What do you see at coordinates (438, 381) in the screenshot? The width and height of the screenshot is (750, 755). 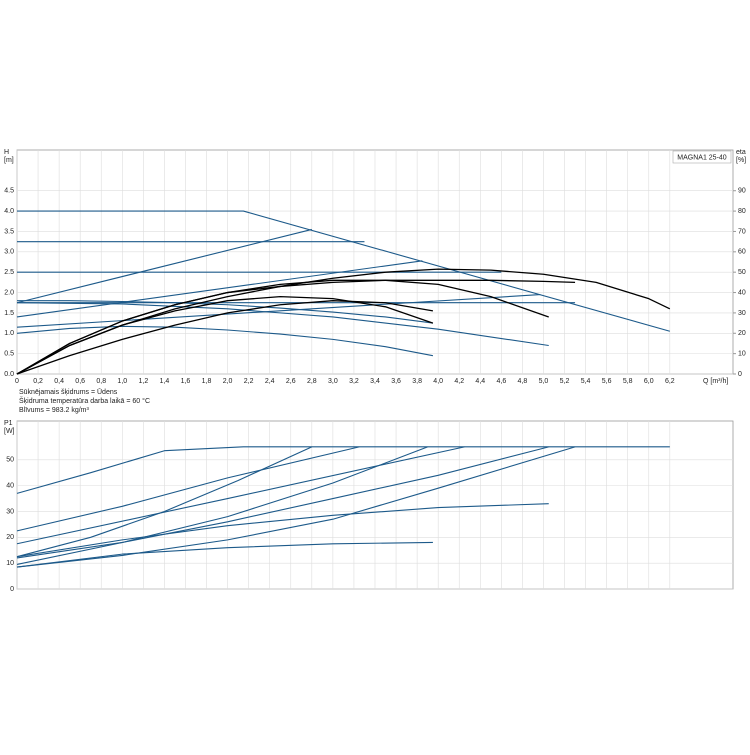 I see `x-tick-label: 4,0` at bounding box center [438, 381].